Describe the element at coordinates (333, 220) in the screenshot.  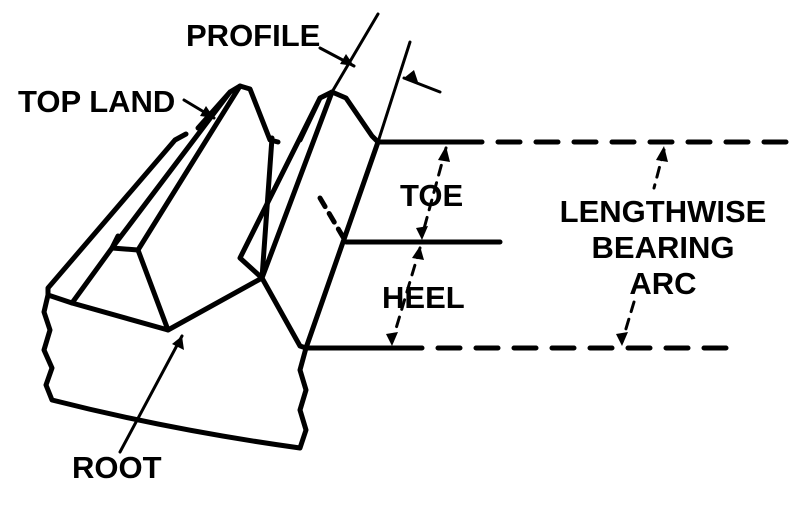
I see `profile-dash` at that location.